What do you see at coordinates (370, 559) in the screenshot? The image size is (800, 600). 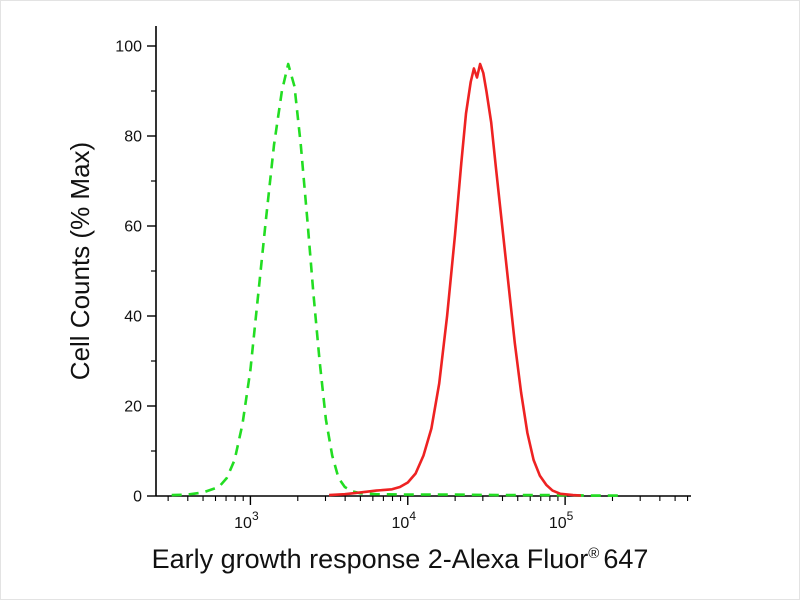 I see `x-axis-title-main: Early growth response 2-Alexa Fluor` at bounding box center [370, 559].